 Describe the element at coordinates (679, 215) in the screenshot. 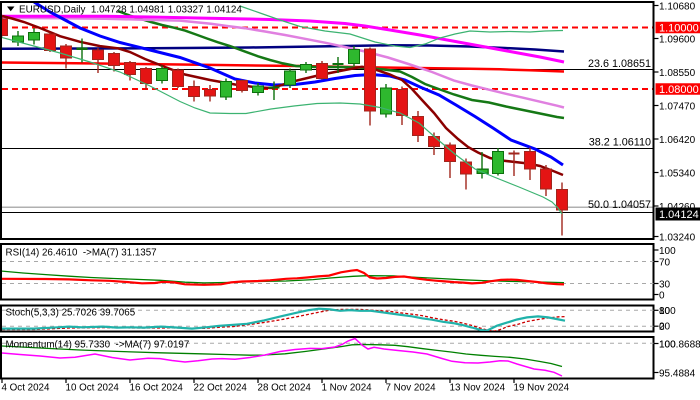

I see `svg-text: 1.04124` at that location.